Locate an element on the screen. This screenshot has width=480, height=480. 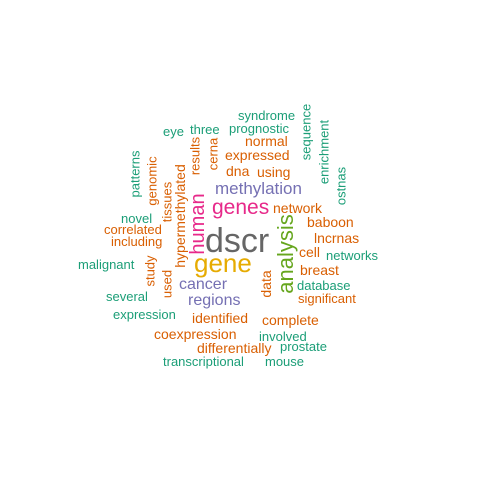
word-baboon: baboon is located at coordinates (330, 222).